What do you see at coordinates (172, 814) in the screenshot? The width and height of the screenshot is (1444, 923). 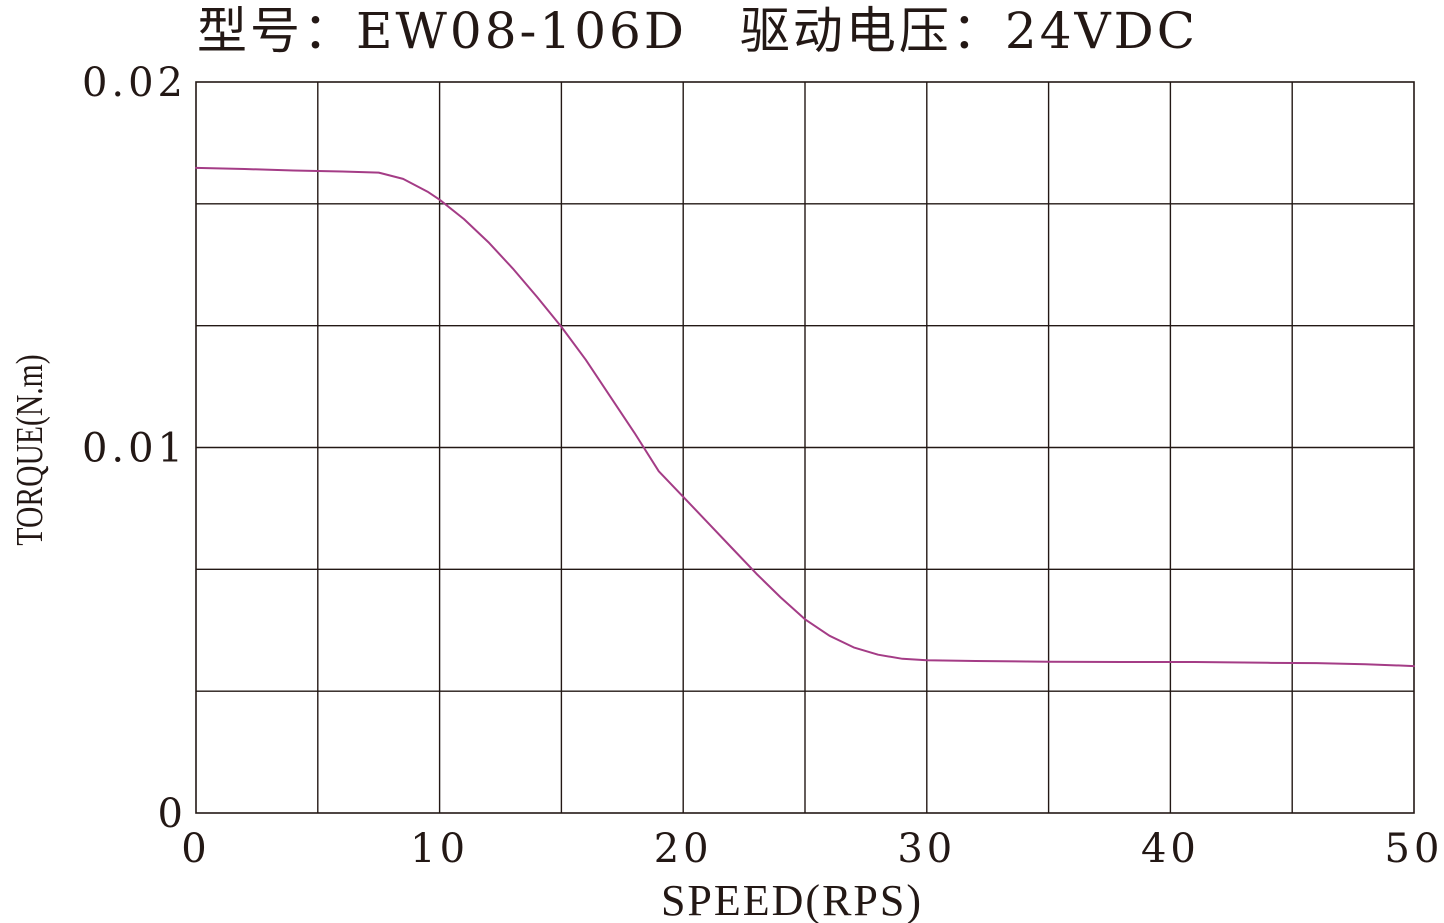 I see `y-tick-label: 0` at bounding box center [172, 814].